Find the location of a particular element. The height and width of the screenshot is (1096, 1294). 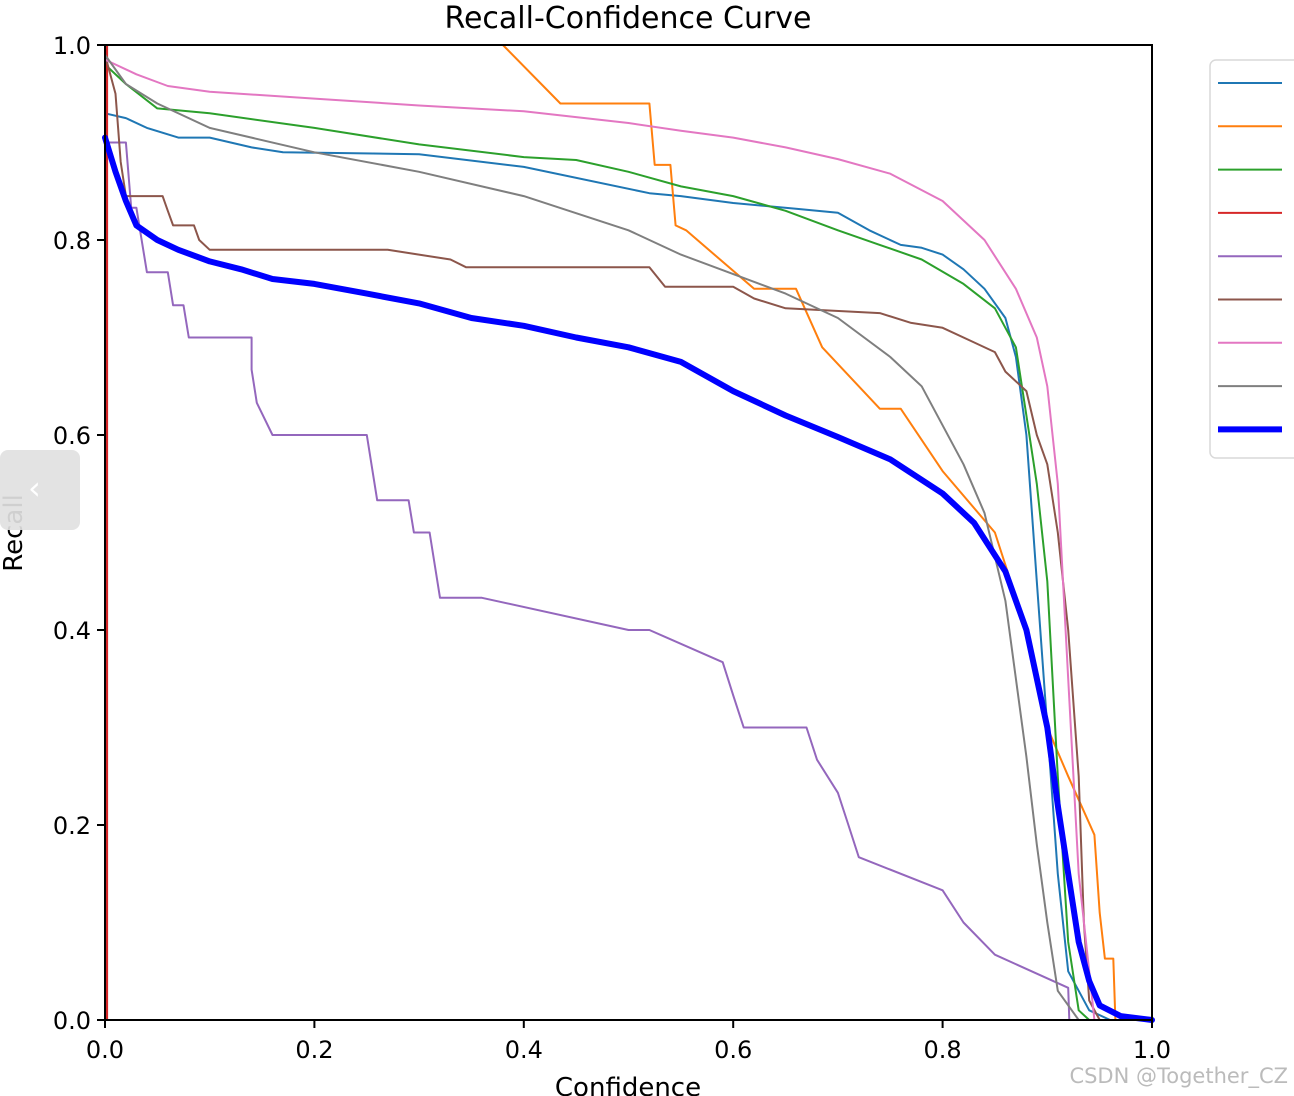

y-tick-label: 0.2 is located at coordinates (72, 826).